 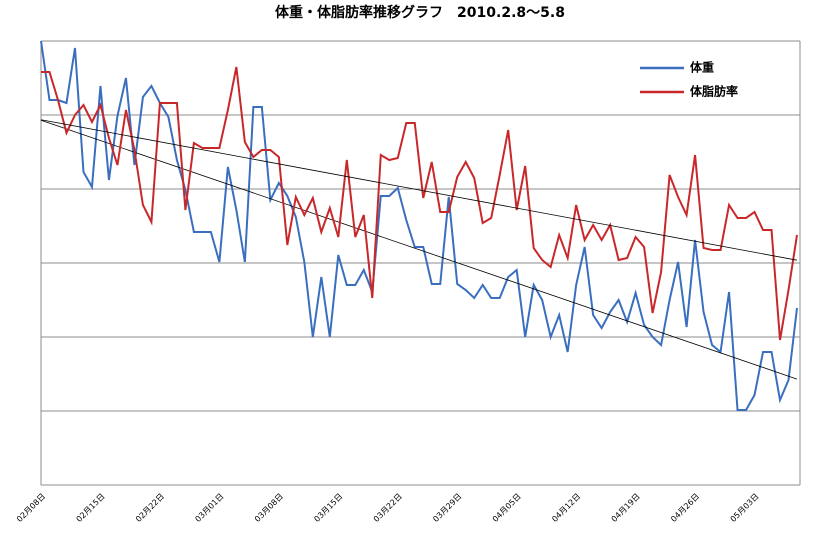 What do you see at coordinates (685, 508) in the screenshot?
I see `x-tick-label: 04月26日` at bounding box center [685, 508].